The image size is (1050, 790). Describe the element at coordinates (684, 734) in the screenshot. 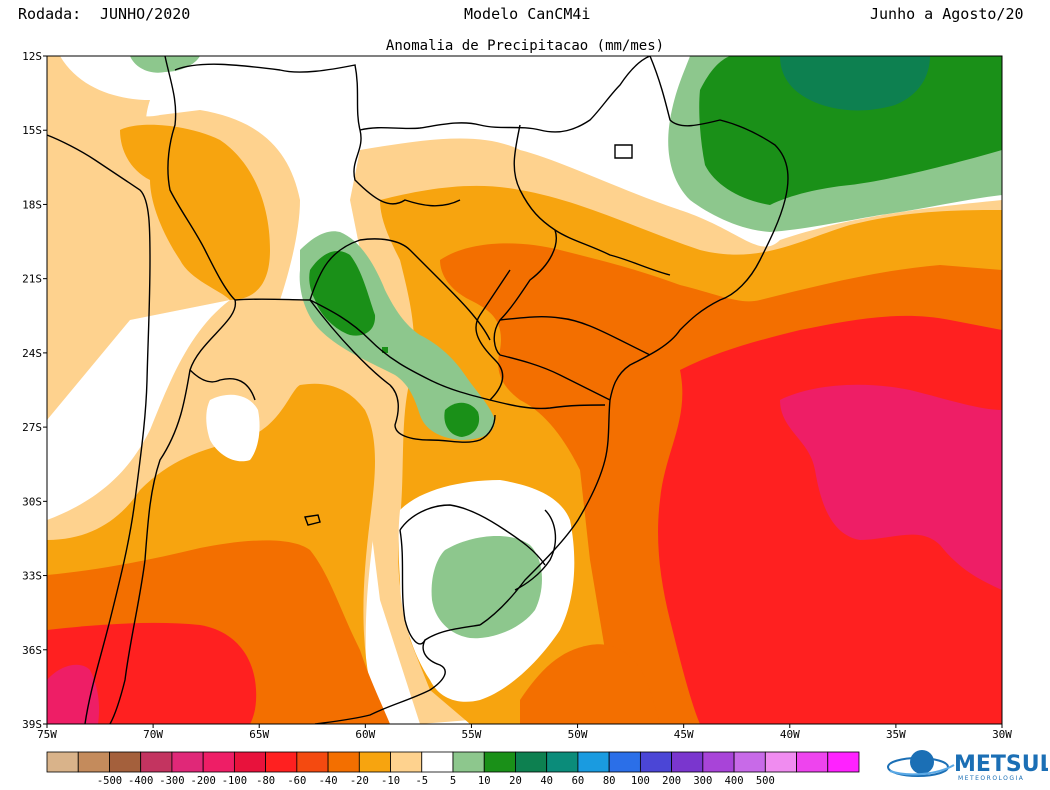

I see `lon-label: 45W` at that location.